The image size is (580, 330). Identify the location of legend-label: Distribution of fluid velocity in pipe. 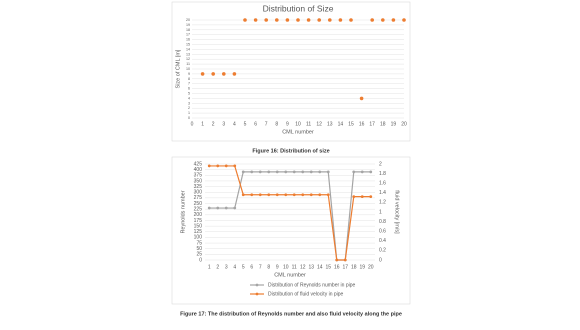
(306, 294).